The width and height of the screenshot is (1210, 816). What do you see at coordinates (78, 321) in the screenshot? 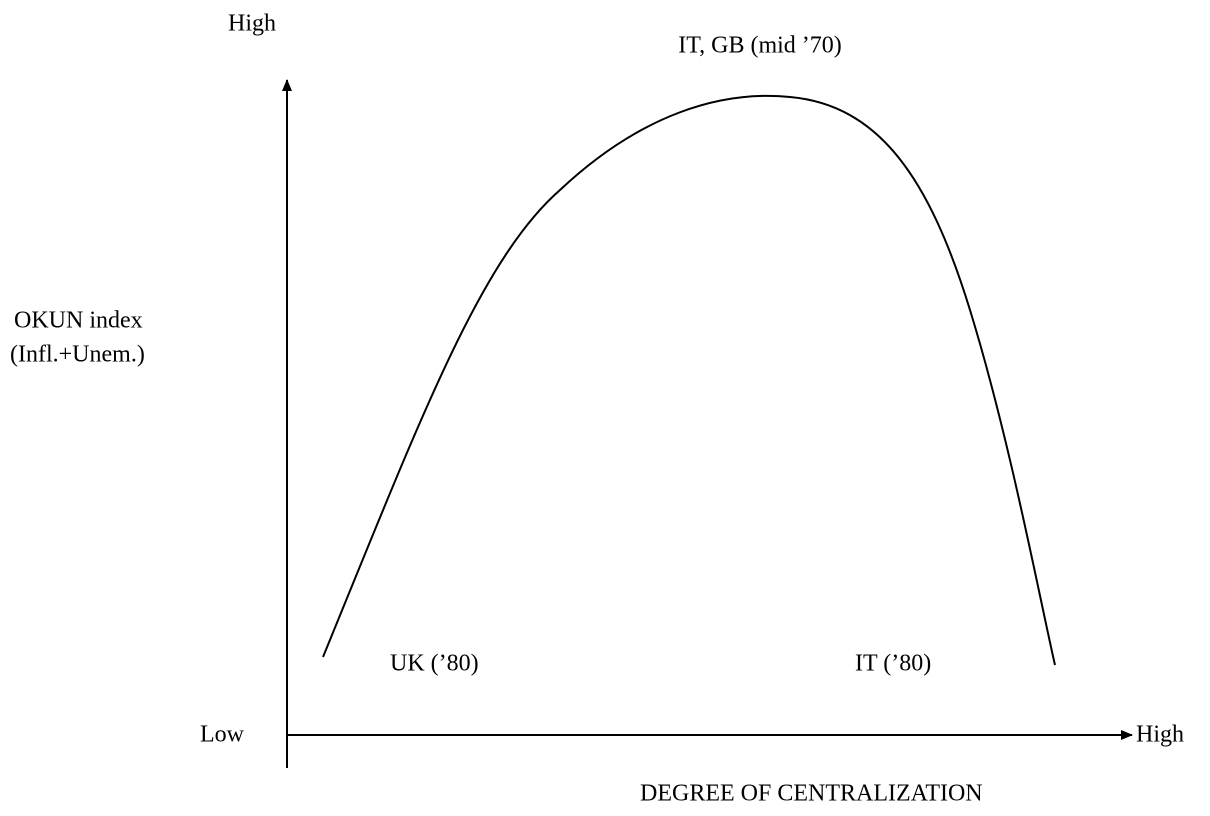
I see `y-axis-title: OKUN index` at bounding box center [78, 321].